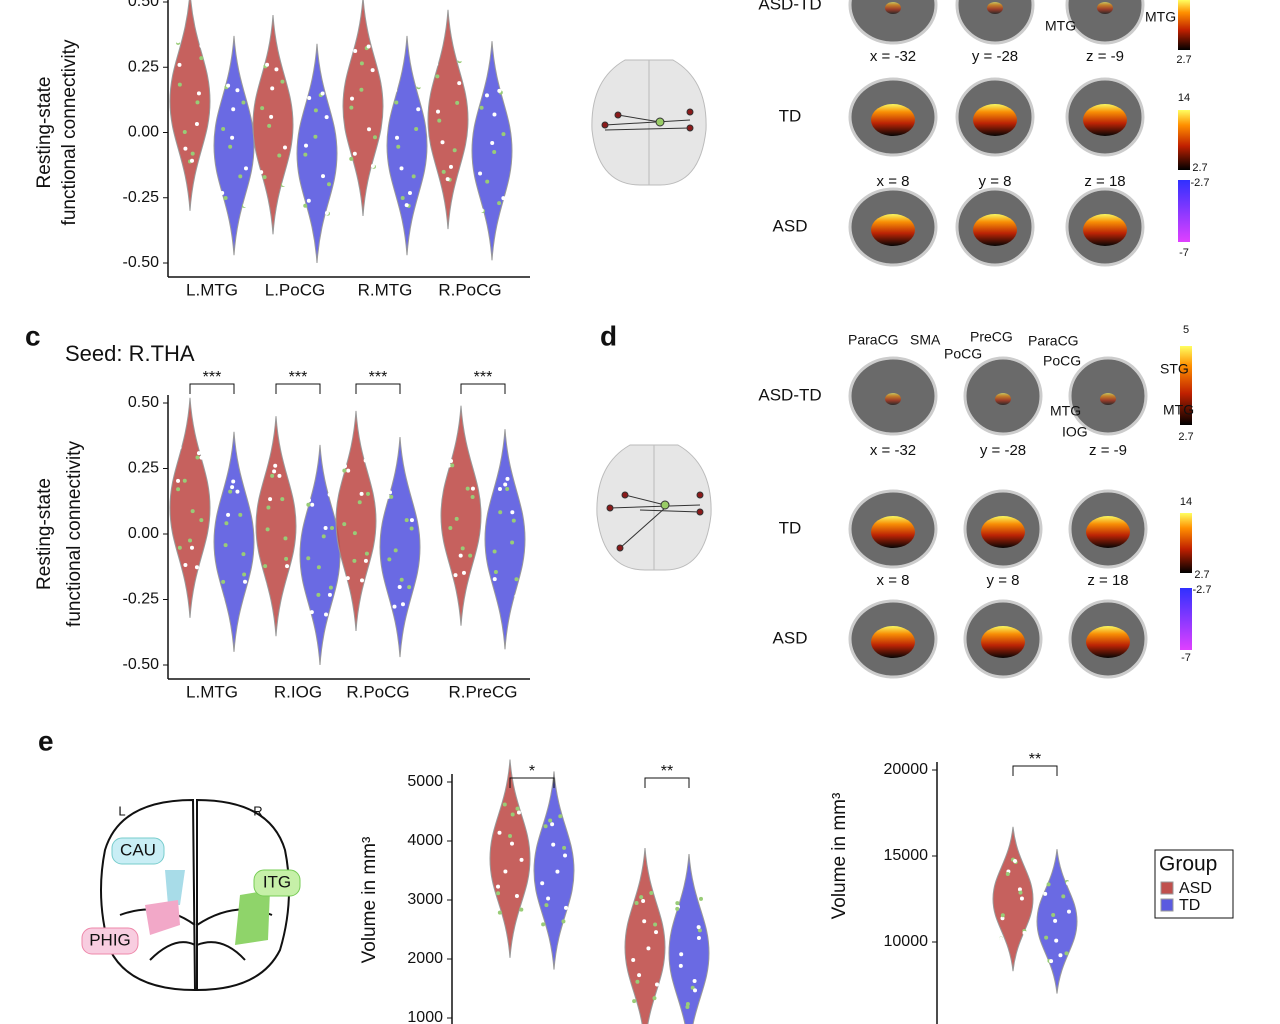 Image resolution: width=1280 pixels, height=1024 pixels. What do you see at coordinates (893, 580) in the screenshot?
I see `slice-coordinate: x = 8` at bounding box center [893, 580].